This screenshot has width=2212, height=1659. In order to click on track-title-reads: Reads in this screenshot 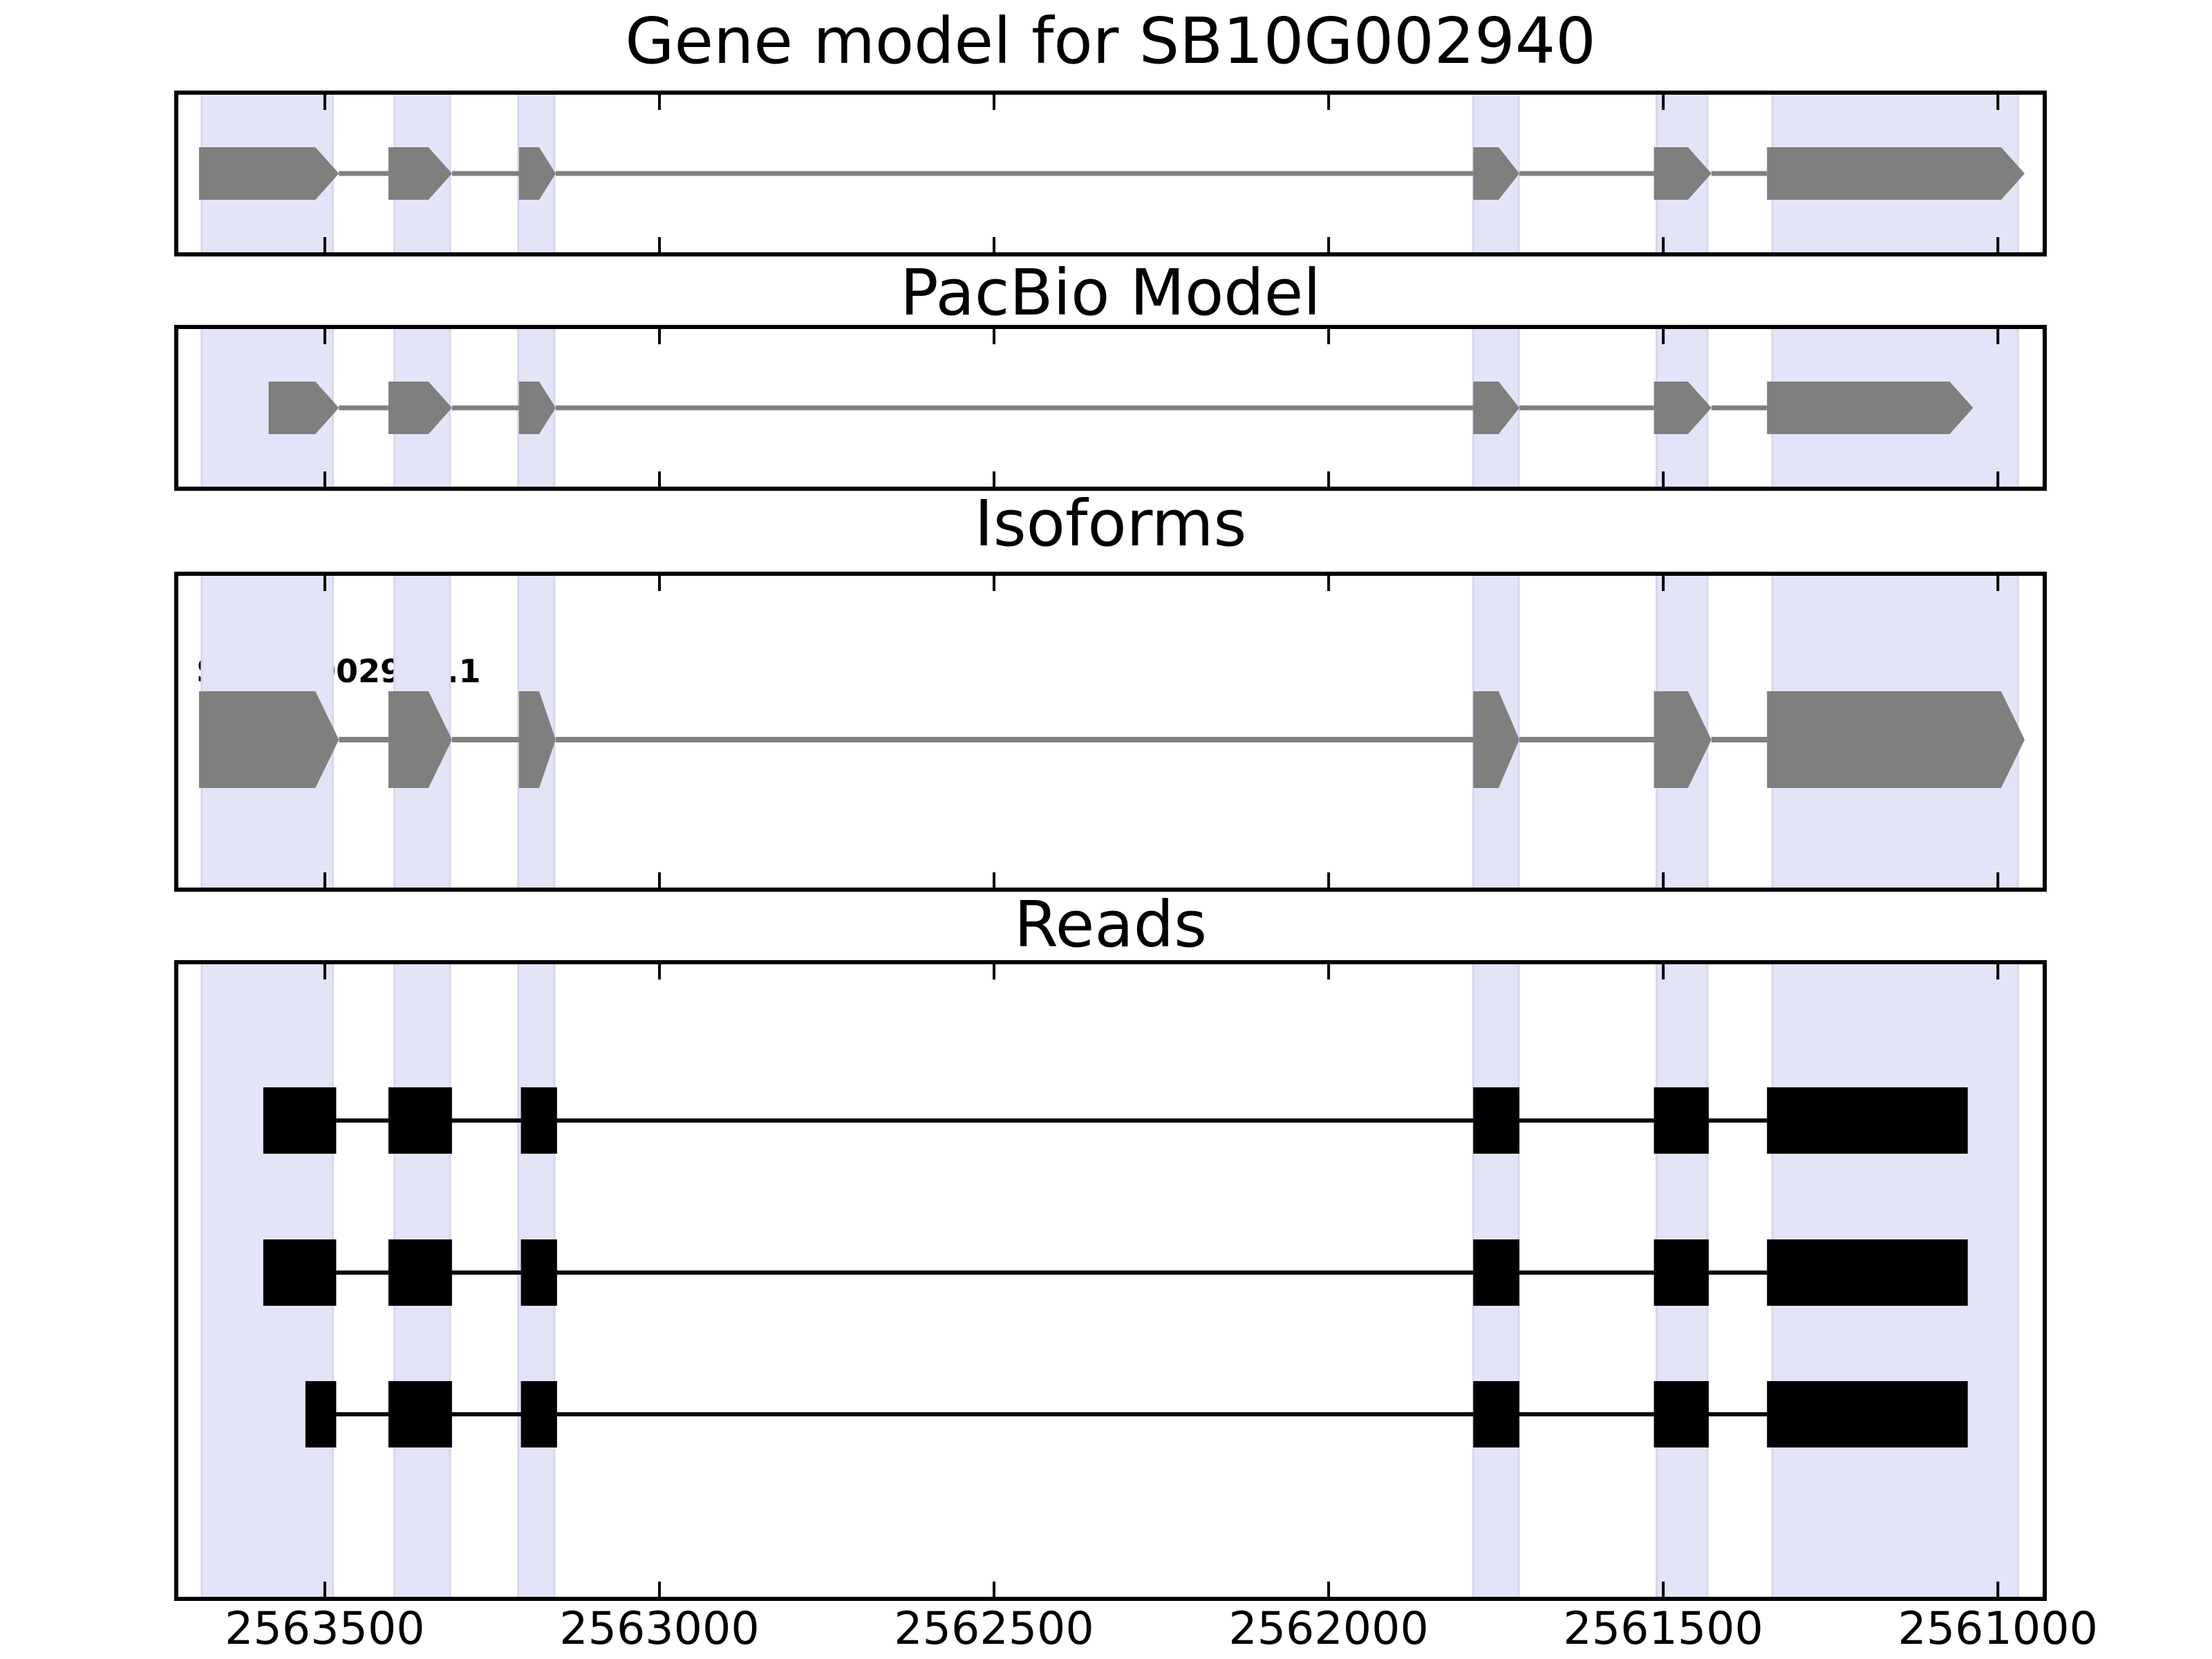, I will do `click(1110, 925)`.